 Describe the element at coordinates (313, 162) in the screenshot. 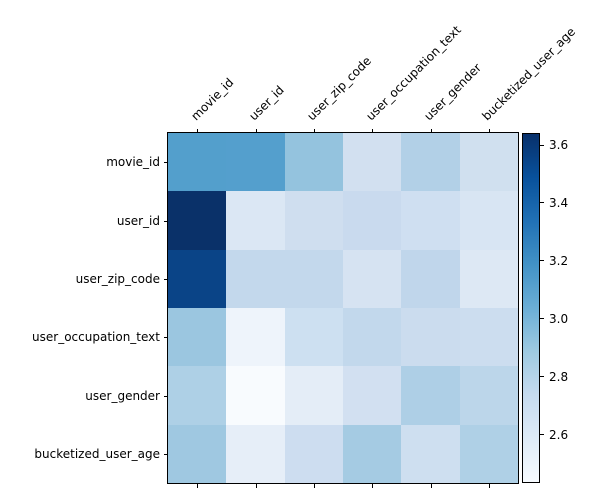

I see `heatmap-cell-movie_id-user_zip_code` at that location.